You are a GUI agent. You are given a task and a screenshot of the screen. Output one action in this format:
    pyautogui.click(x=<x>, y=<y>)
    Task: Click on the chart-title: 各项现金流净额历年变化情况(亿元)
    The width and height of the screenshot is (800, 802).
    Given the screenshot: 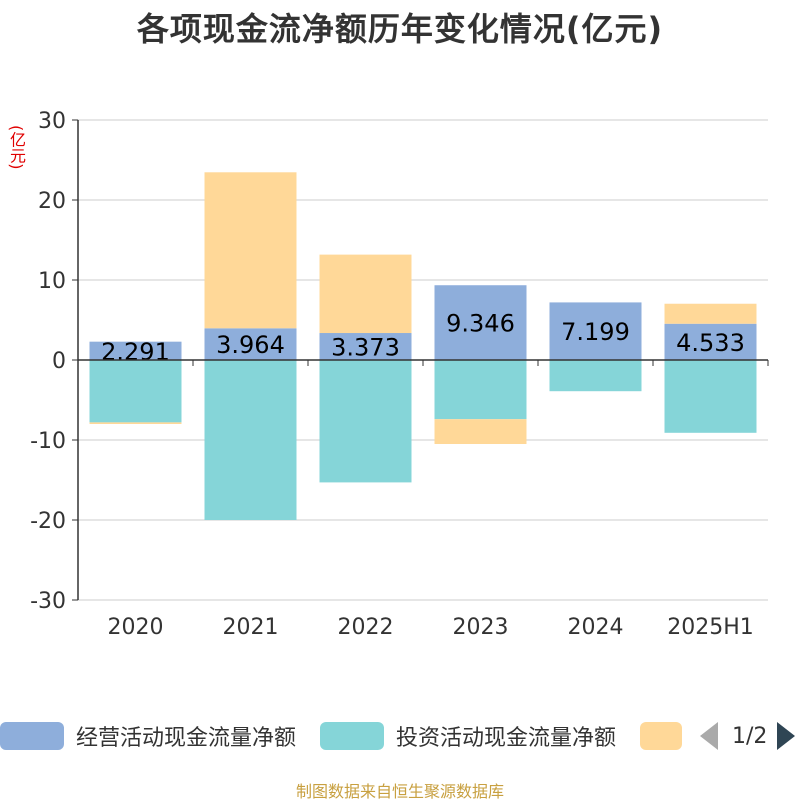 What is the action you would take?
    pyautogui.click(x=400, y=29)
    